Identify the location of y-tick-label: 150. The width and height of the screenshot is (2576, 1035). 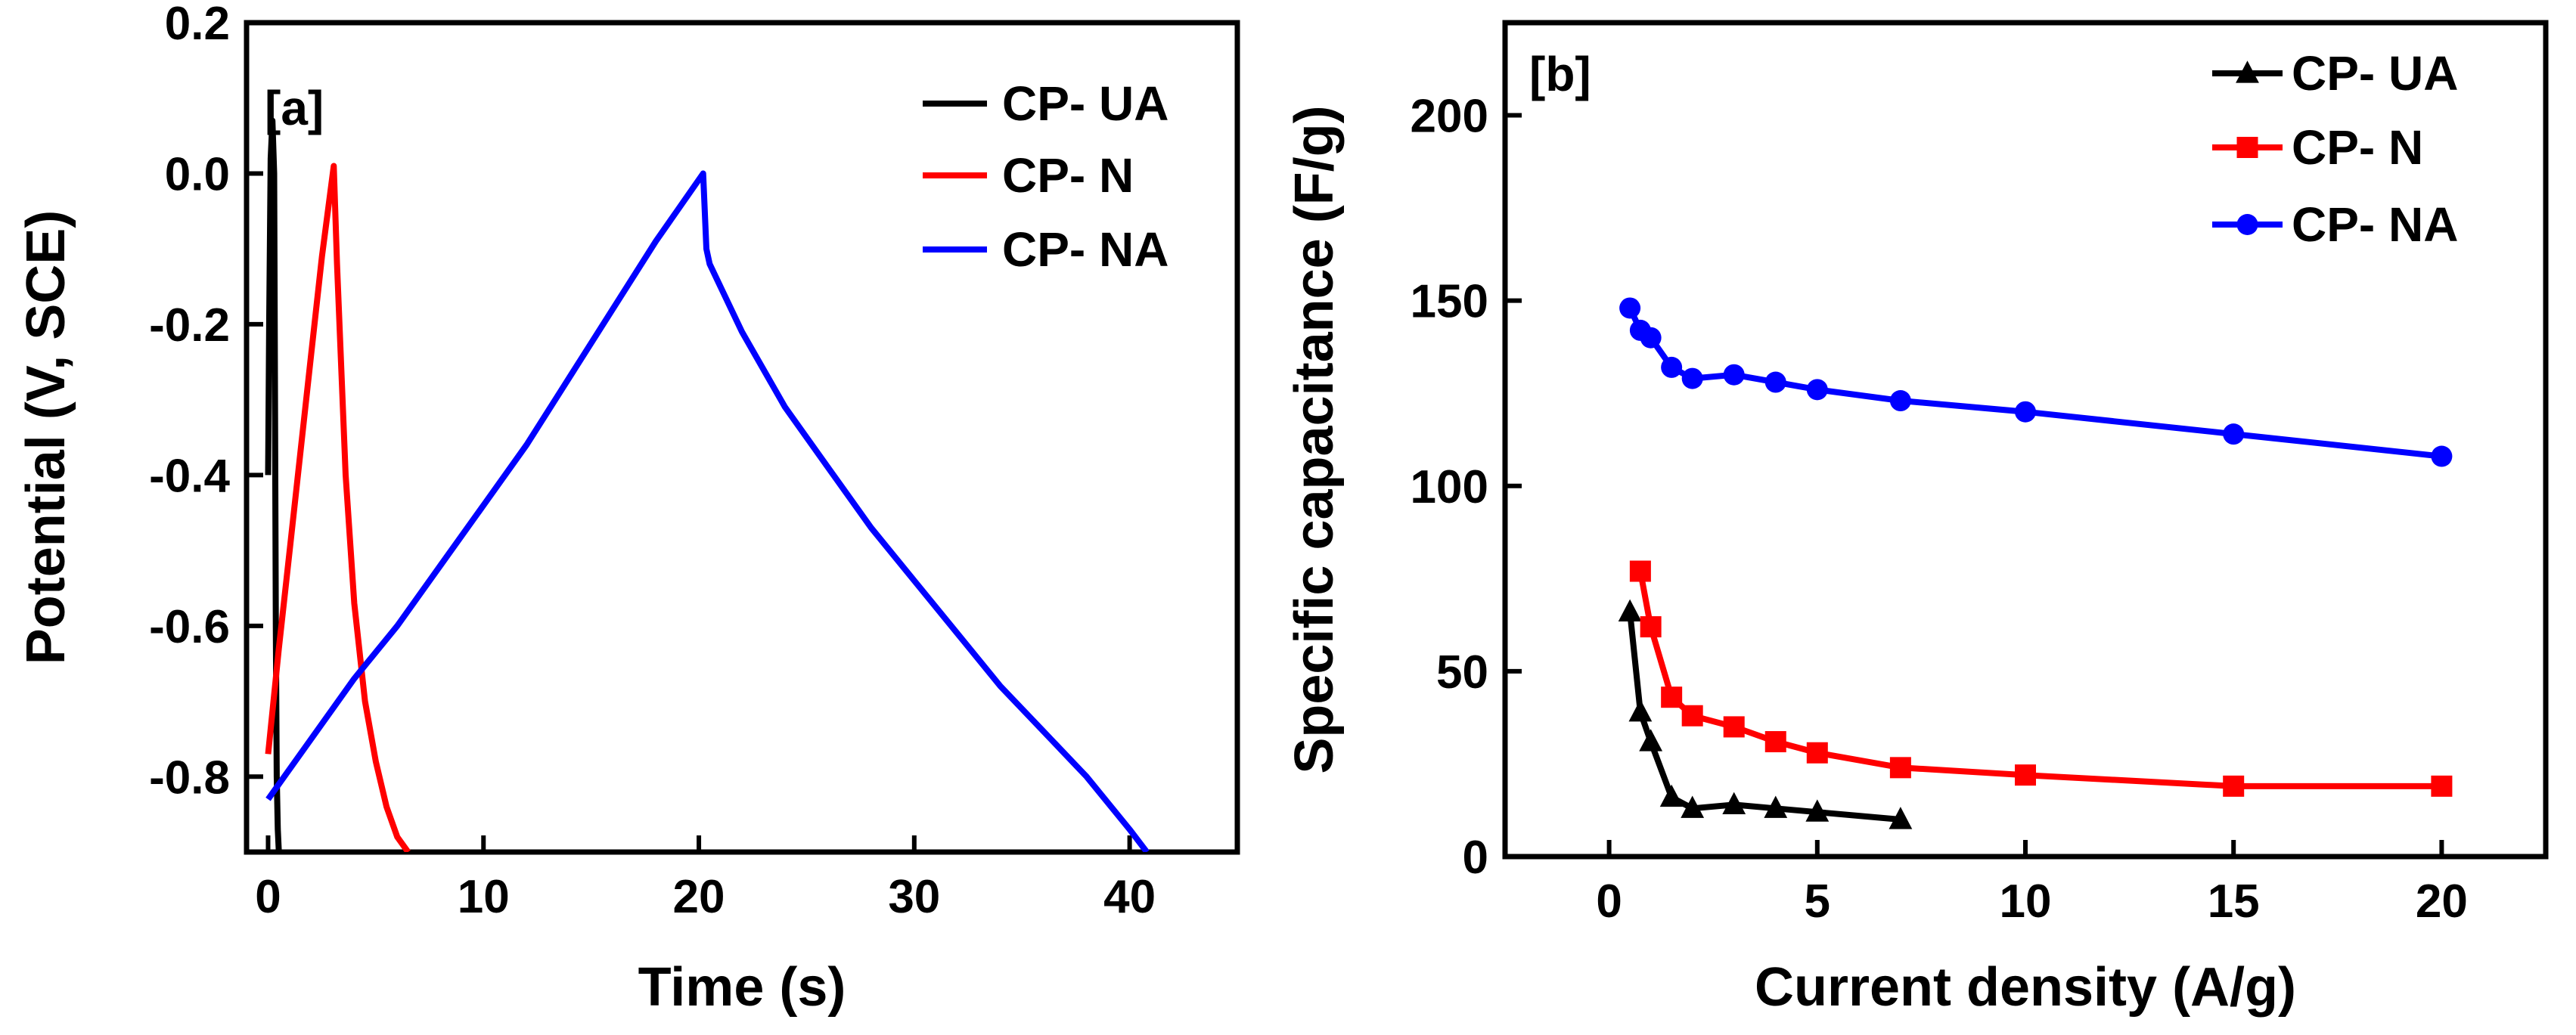
(1449, 302).